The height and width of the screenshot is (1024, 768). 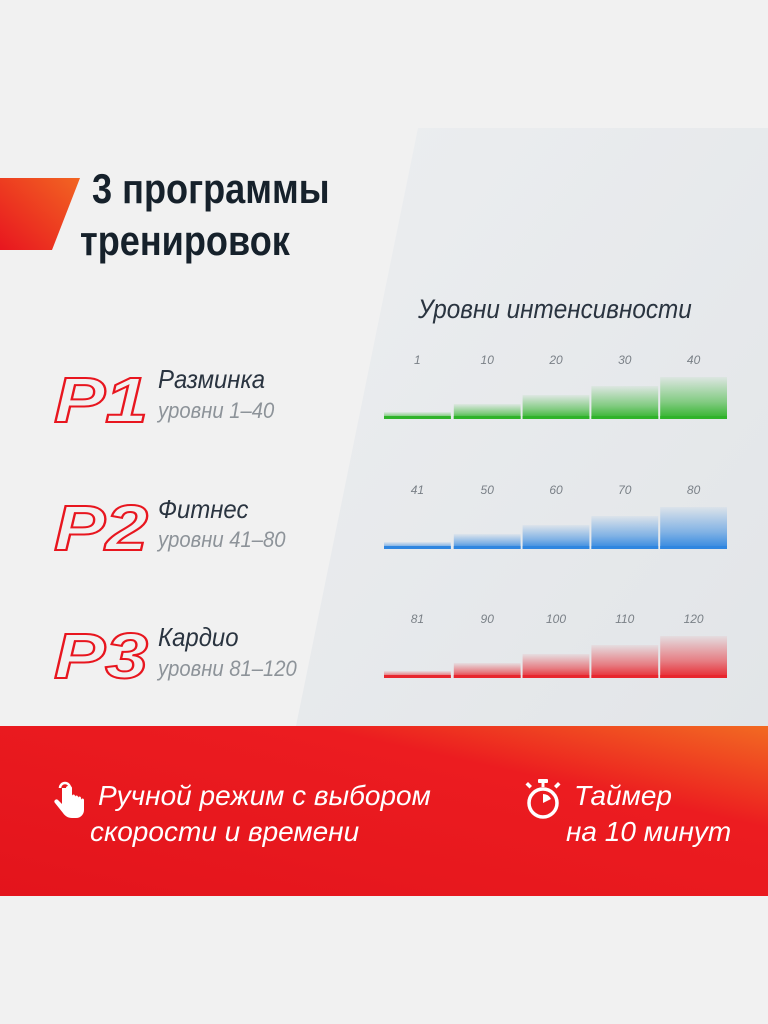 What do you see at coordinates (417, 360) in the screenshot?
I see `intensity-level-label: 1` at bounding box center [417, 360].